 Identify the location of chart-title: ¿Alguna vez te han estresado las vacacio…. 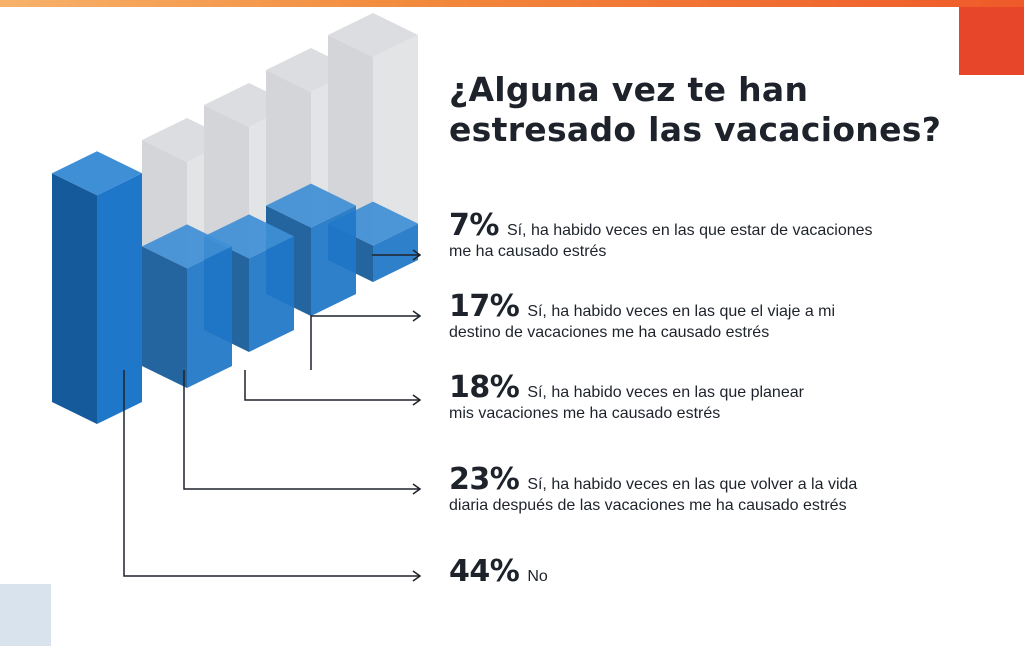
(695, 109).